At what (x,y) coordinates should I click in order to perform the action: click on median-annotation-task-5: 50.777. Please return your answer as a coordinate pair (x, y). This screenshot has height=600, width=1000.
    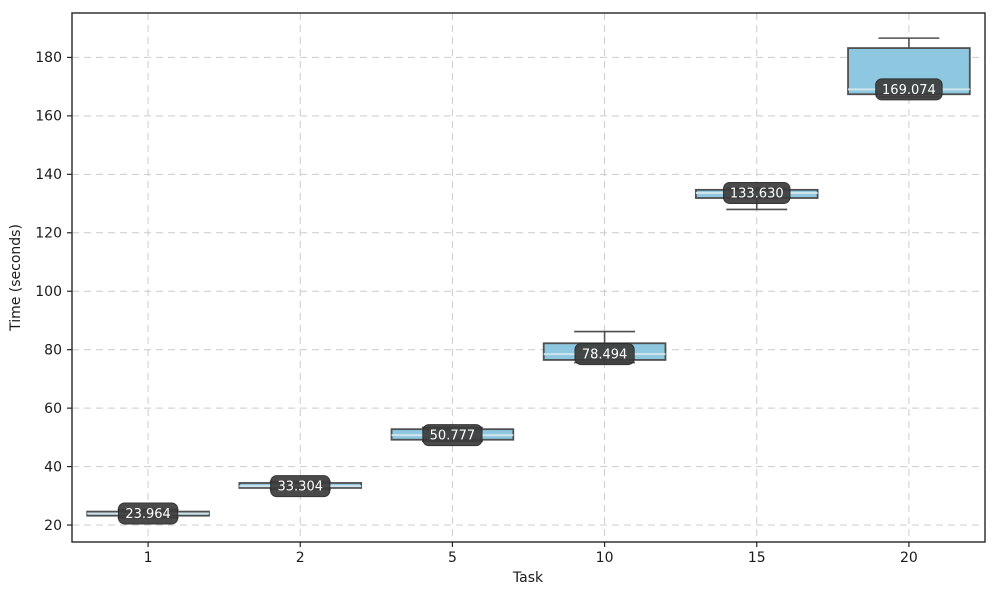
    Looking at the image, I should click on (452, 435).